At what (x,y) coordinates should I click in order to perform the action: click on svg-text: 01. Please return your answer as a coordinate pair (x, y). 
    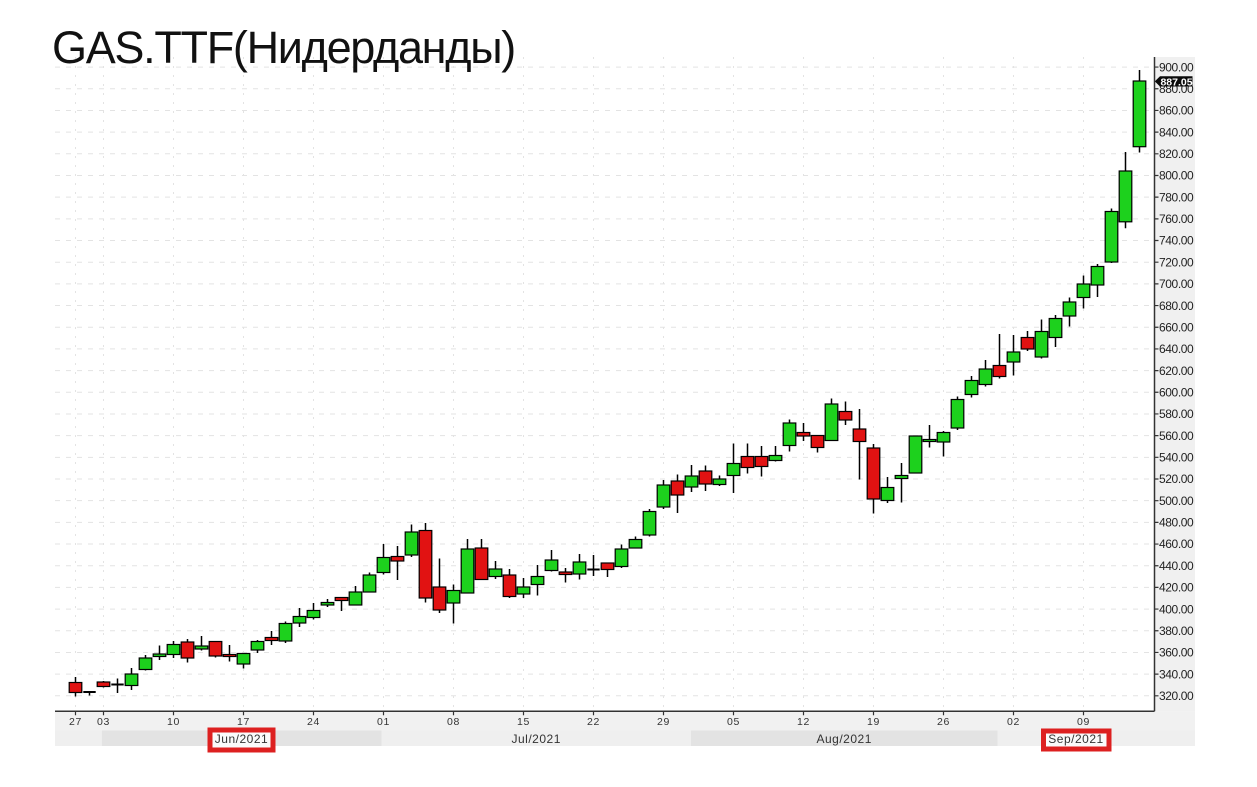
    Looking at the image, I should click on (383, 722).